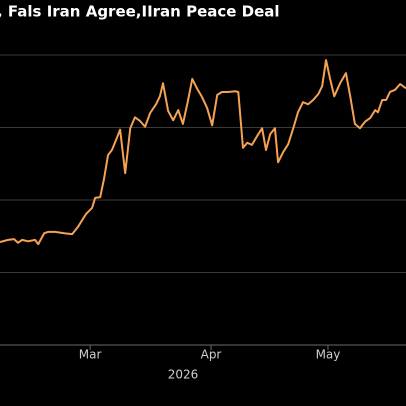 The image size is (406, 406). Describe the element at coordinates (328, 355) in the screenshot. I see `x-tick-label: May` at that location.